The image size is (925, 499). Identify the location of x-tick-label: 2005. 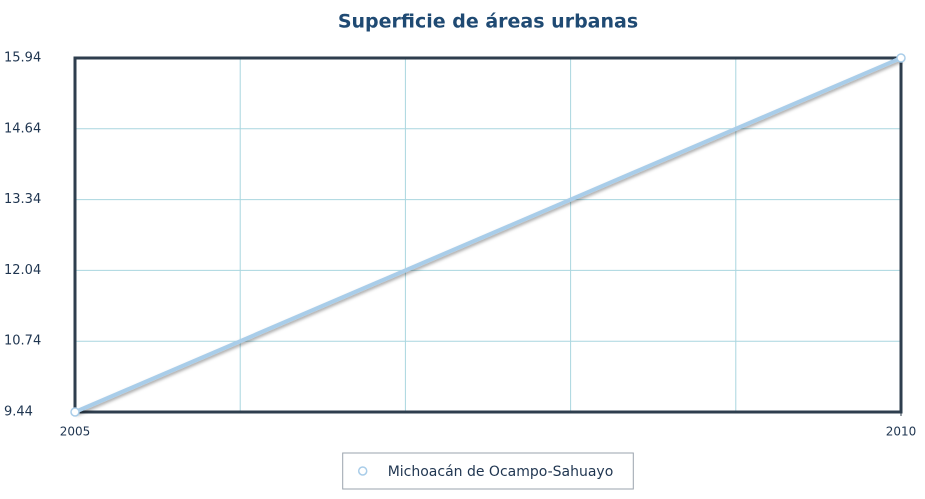
(75, 432).